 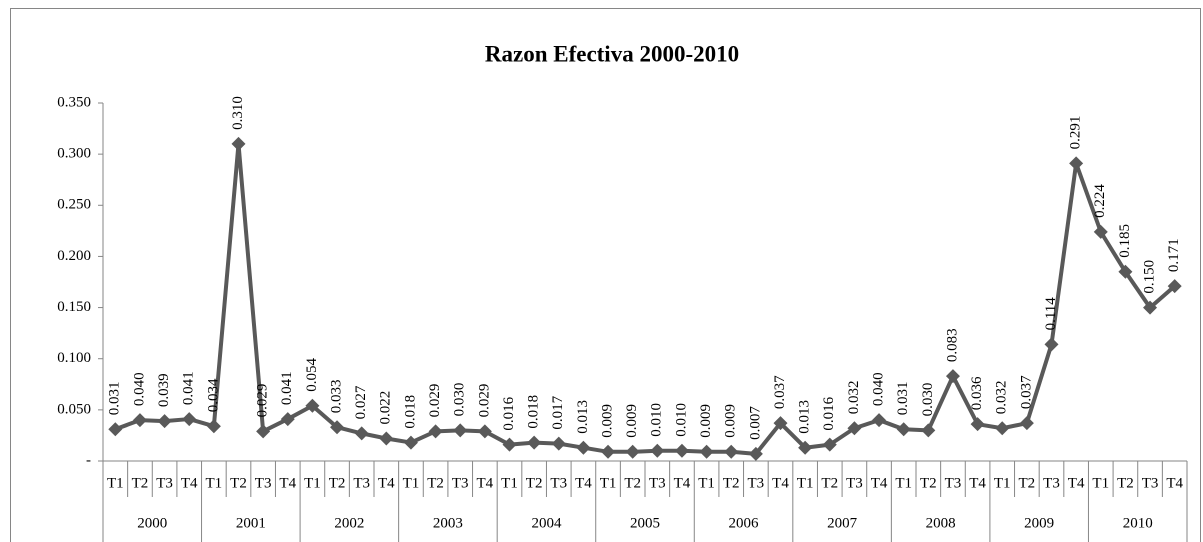 What do you see at coordinates (238, 113) in the screenshot?
I see `data-label: 0.310` at bounding box center [238, 113].